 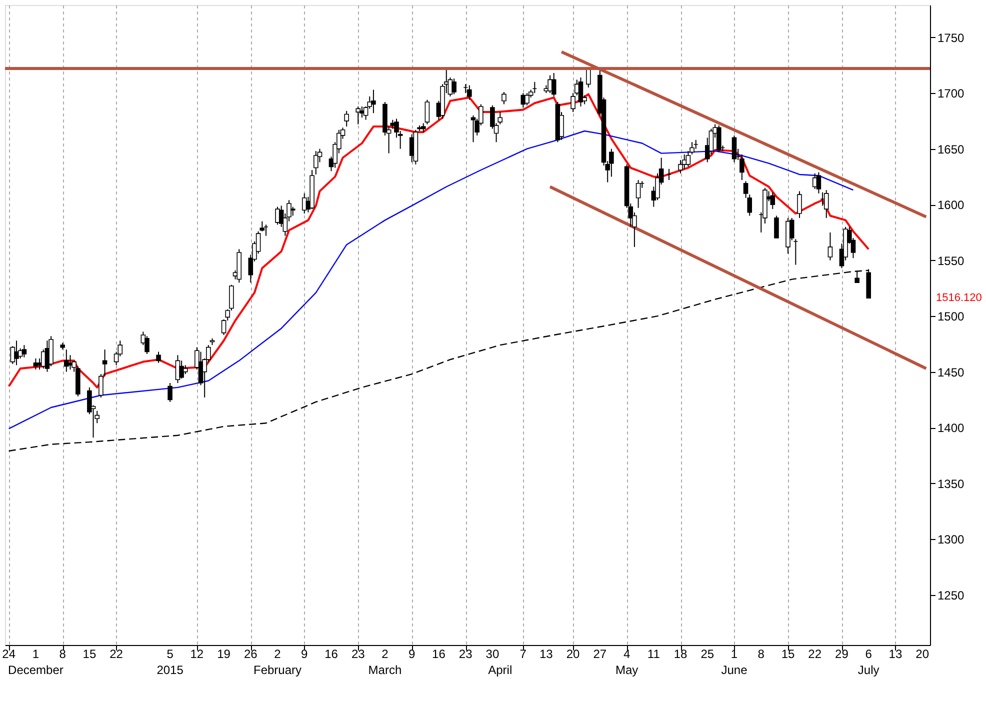 What do you see at coordinates (951, 317) in the screenshot?
I see `y-tick-label: 1500` at bounding box center [951, 317].